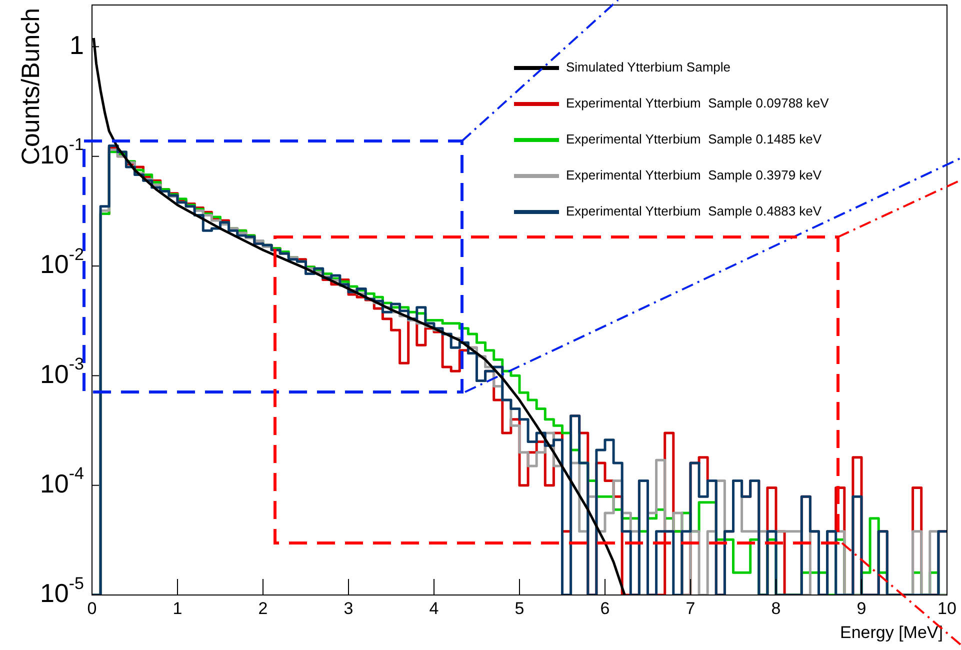 The image size is (961, 650). Describe the element at coordinates (519, 608) in the screenshot. I see `x-tick-label: 5` at that location.